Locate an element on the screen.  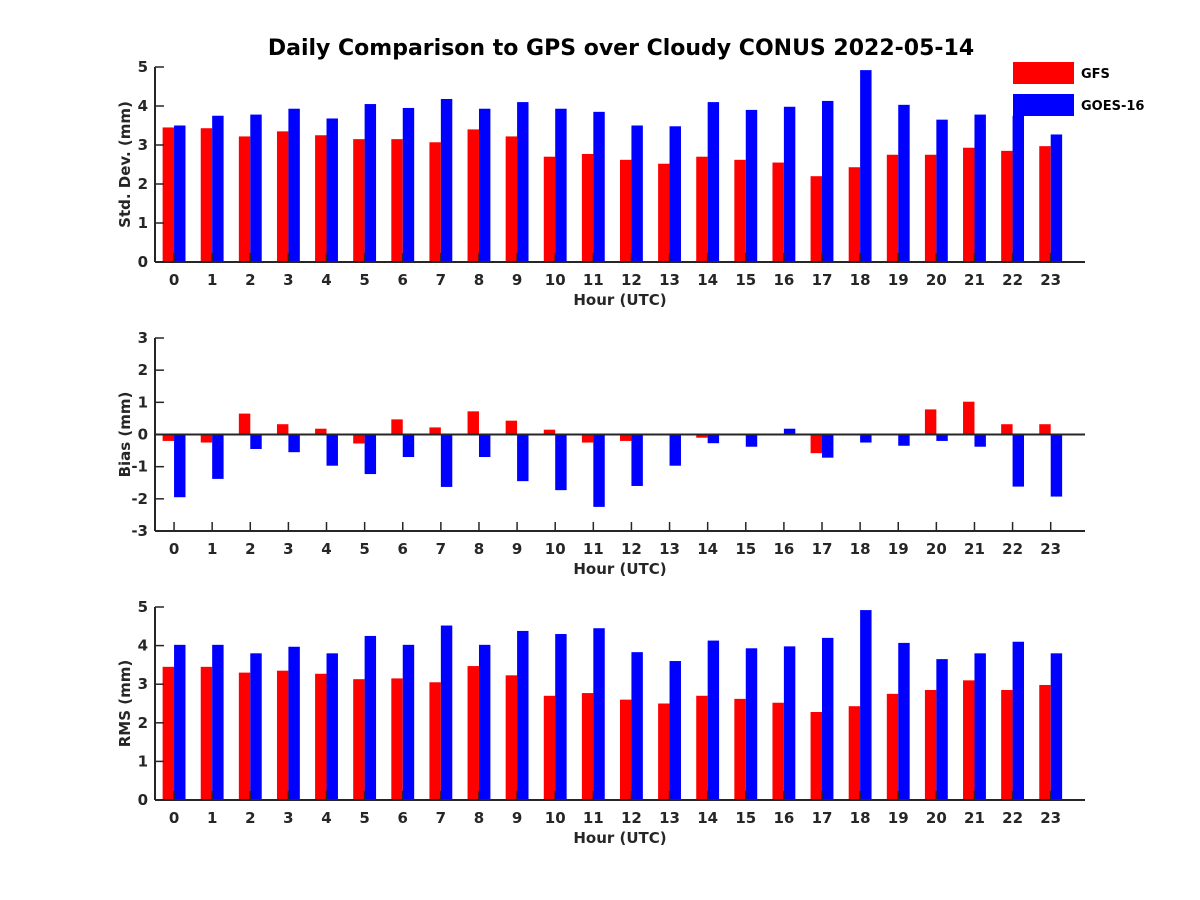
y-tick-label: 5 is located at coordinates (143, 67).